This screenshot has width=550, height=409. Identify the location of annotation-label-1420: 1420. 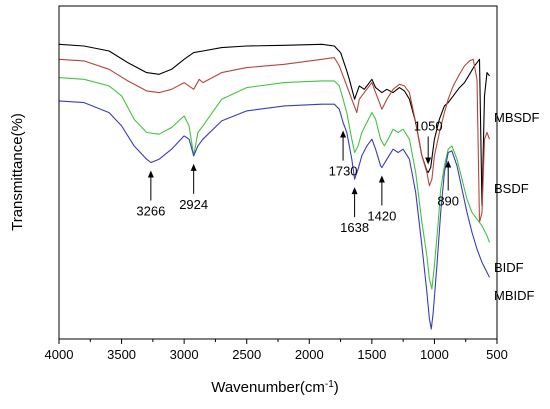
(381, 216).